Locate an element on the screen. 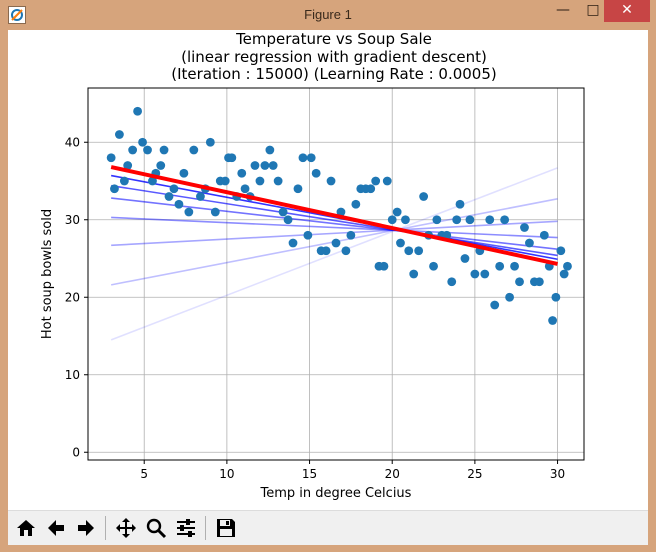 The image size is (656, 552). back-button is located at coordinates (56, 528).